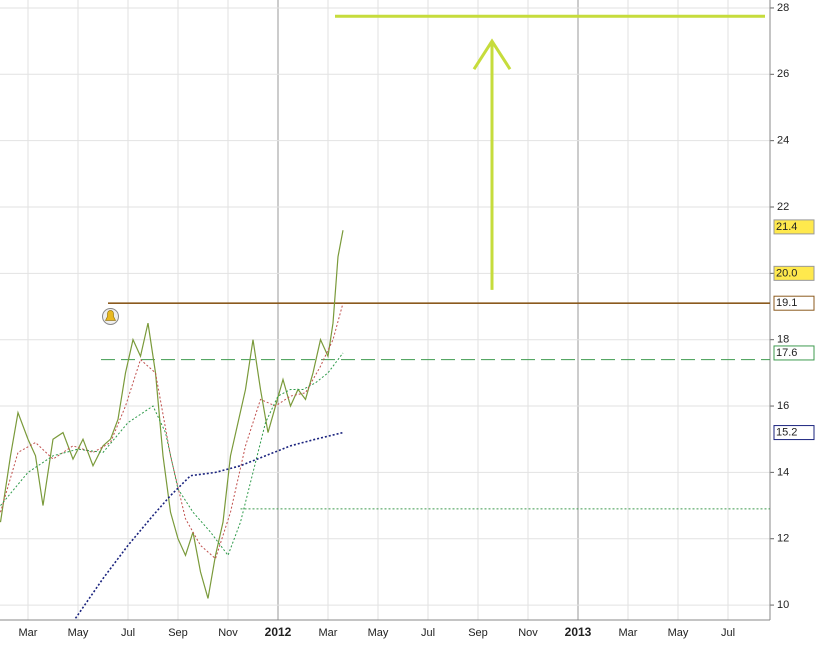 This screenshot has width=815, height=652. Describe the element at coordinates (786, 227) in the screenshot. I see `price-tag-label: 21.4` at that location.